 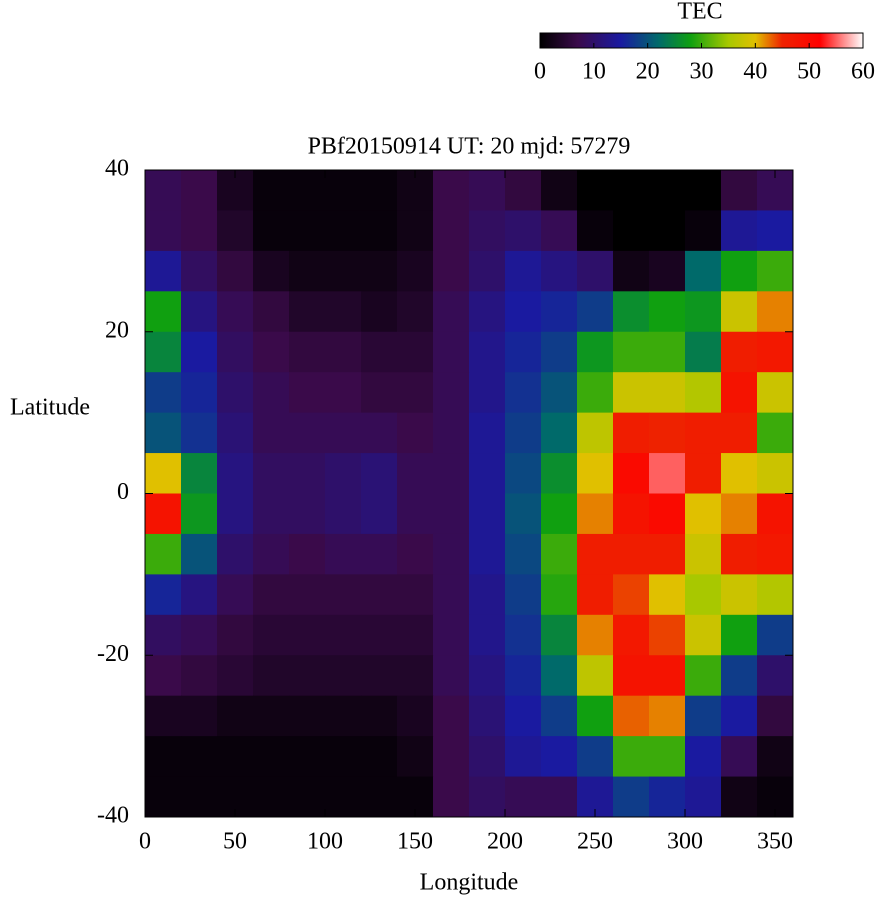 I want to click on y-axis-label: Latitude, so click(x=50, y=408).